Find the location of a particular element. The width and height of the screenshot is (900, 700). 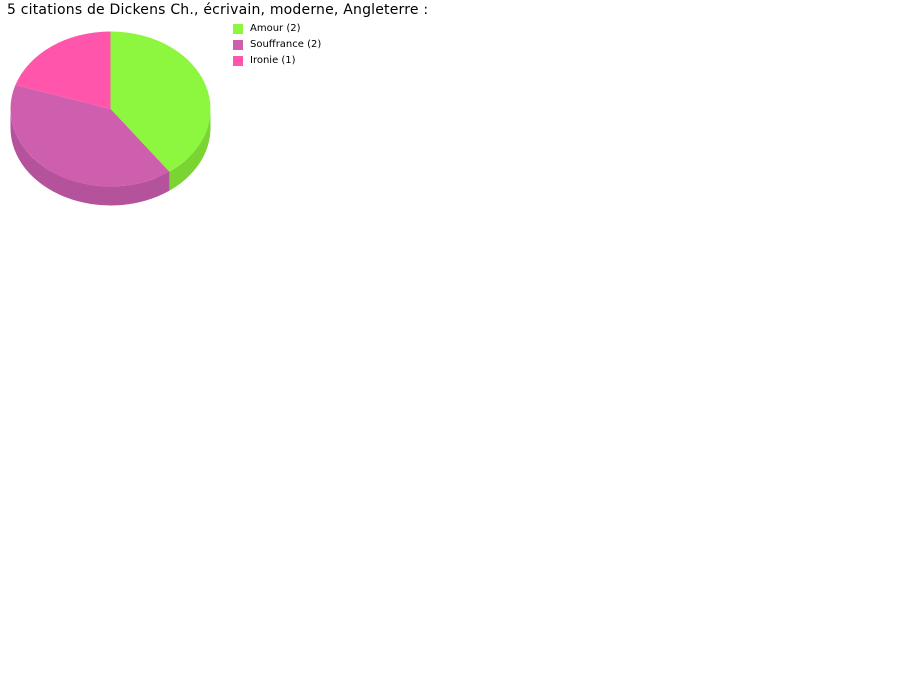

legend-label-ironie: Ironie (1) is located at coordinates (273, 60).